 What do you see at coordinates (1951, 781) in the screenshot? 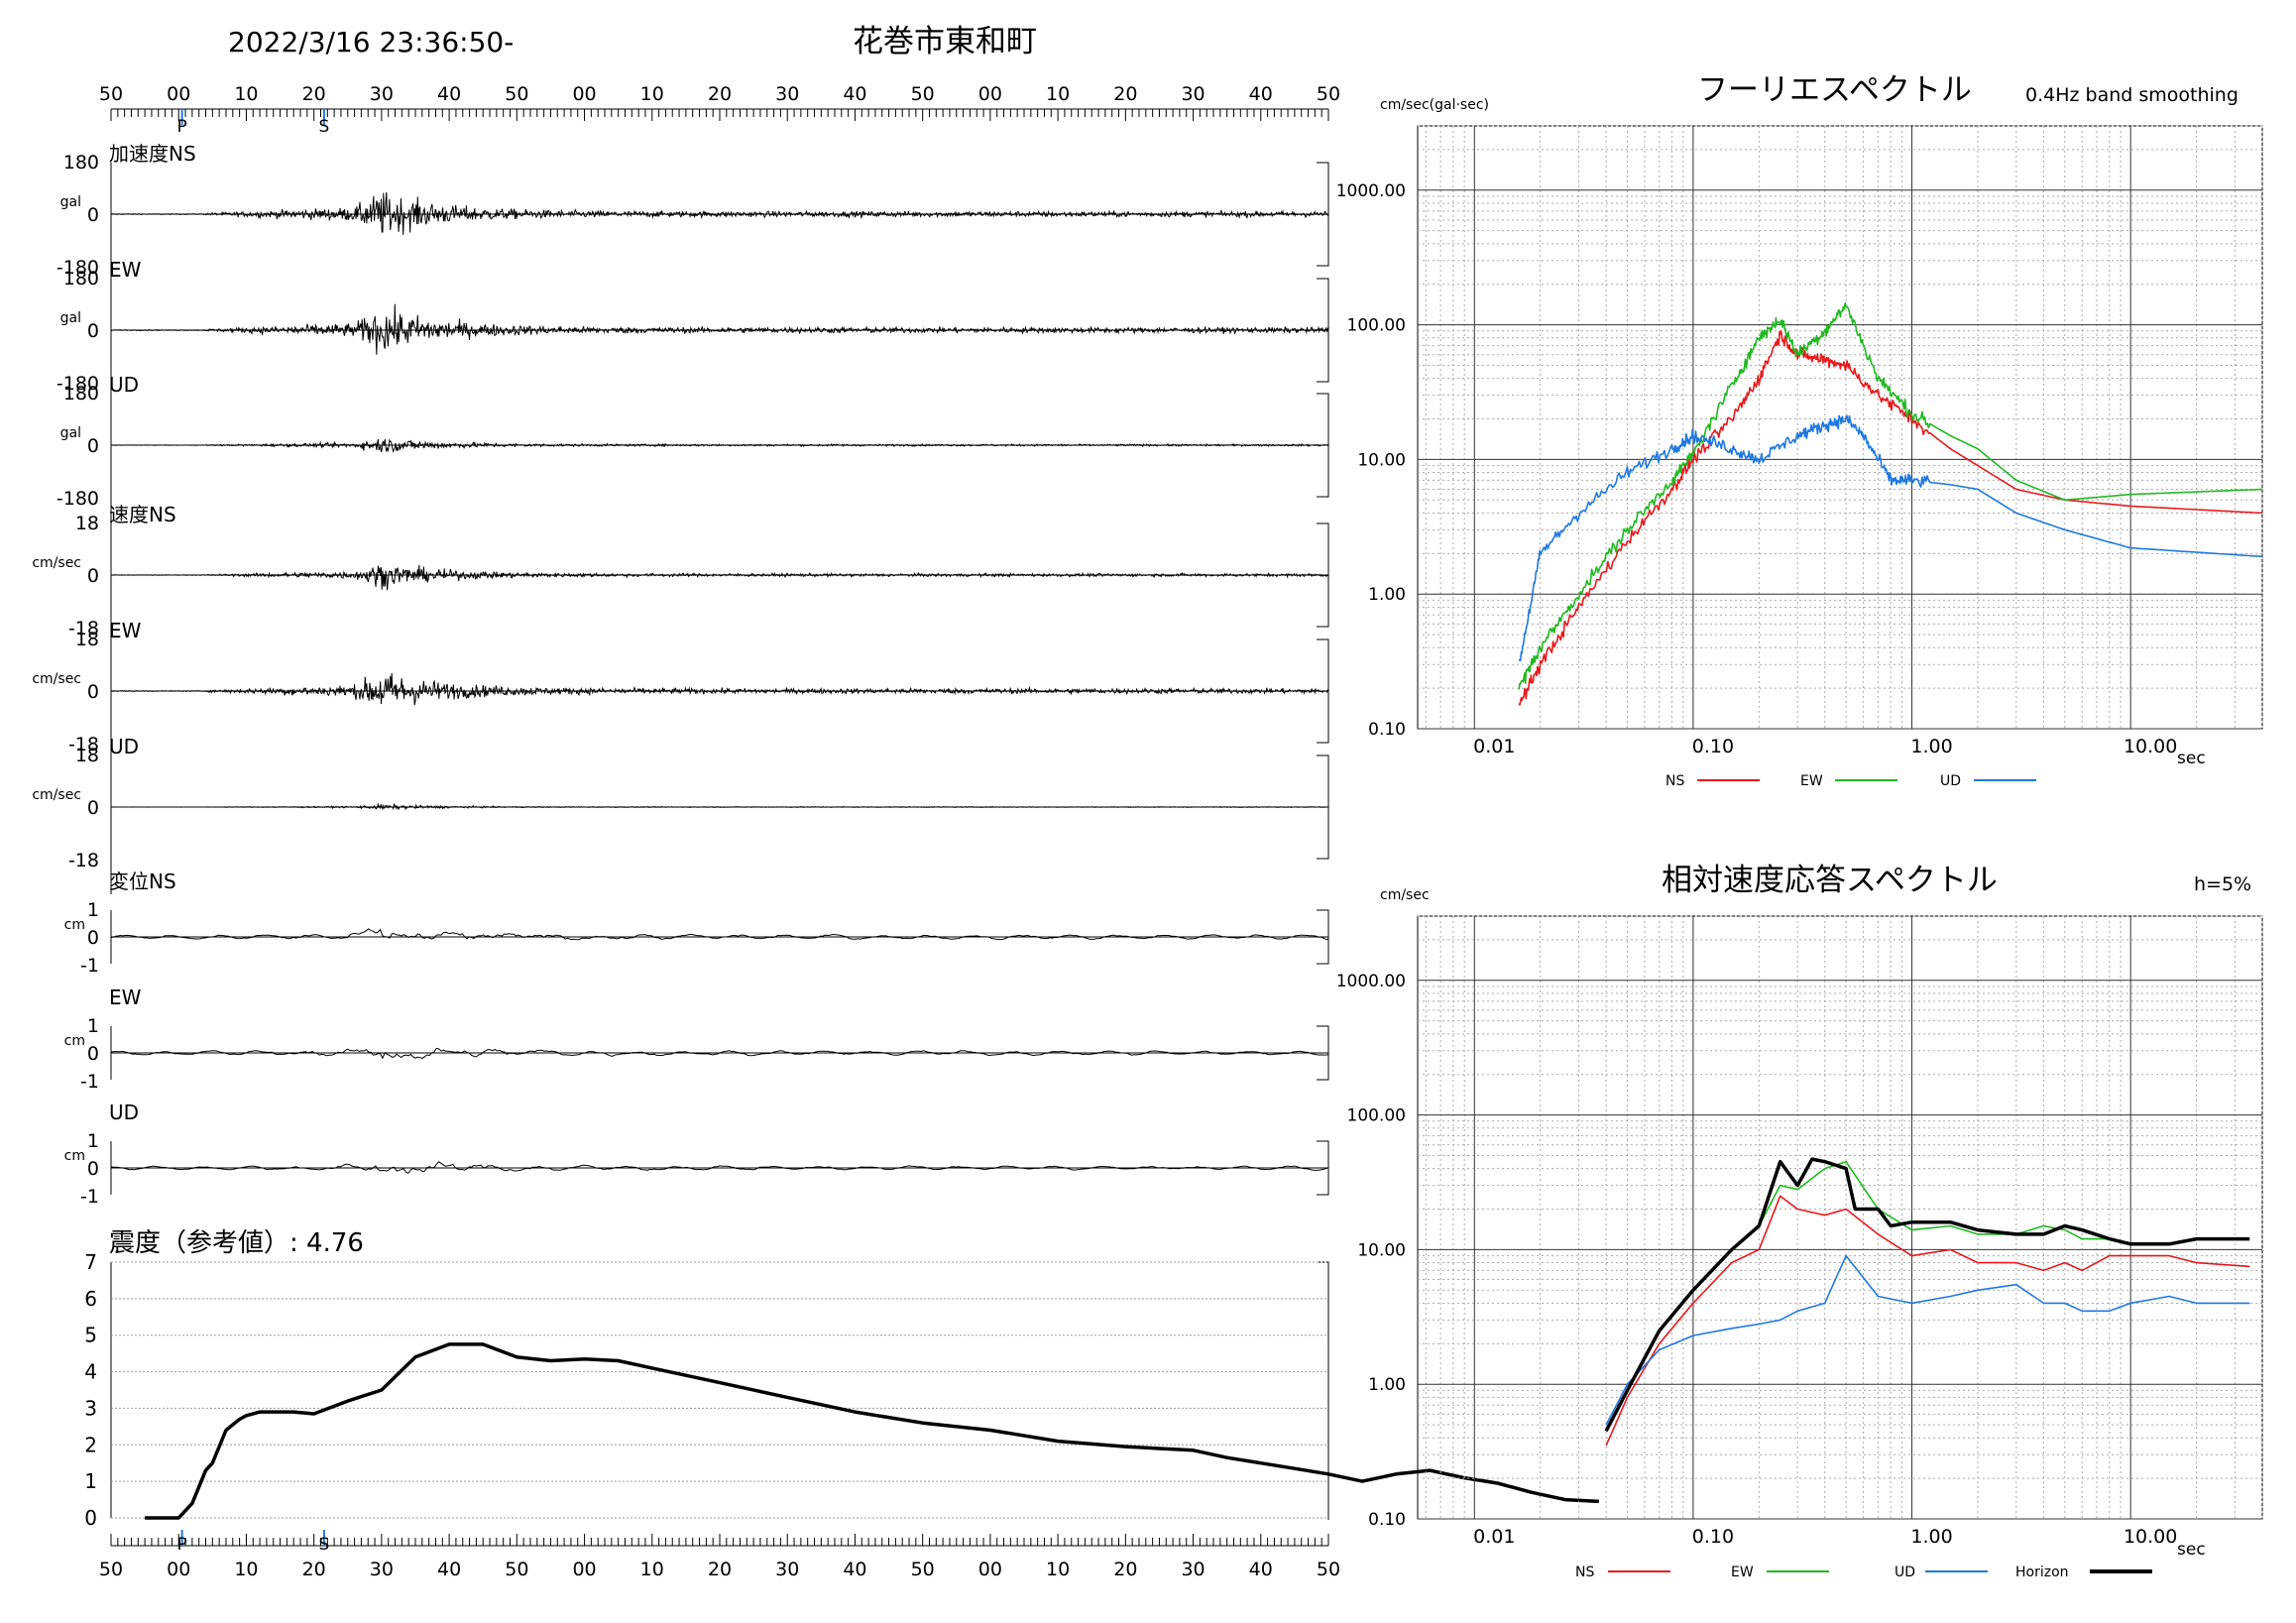
I see `fourier-legend-ud-label: UD` at bounding box center [1951, 781].